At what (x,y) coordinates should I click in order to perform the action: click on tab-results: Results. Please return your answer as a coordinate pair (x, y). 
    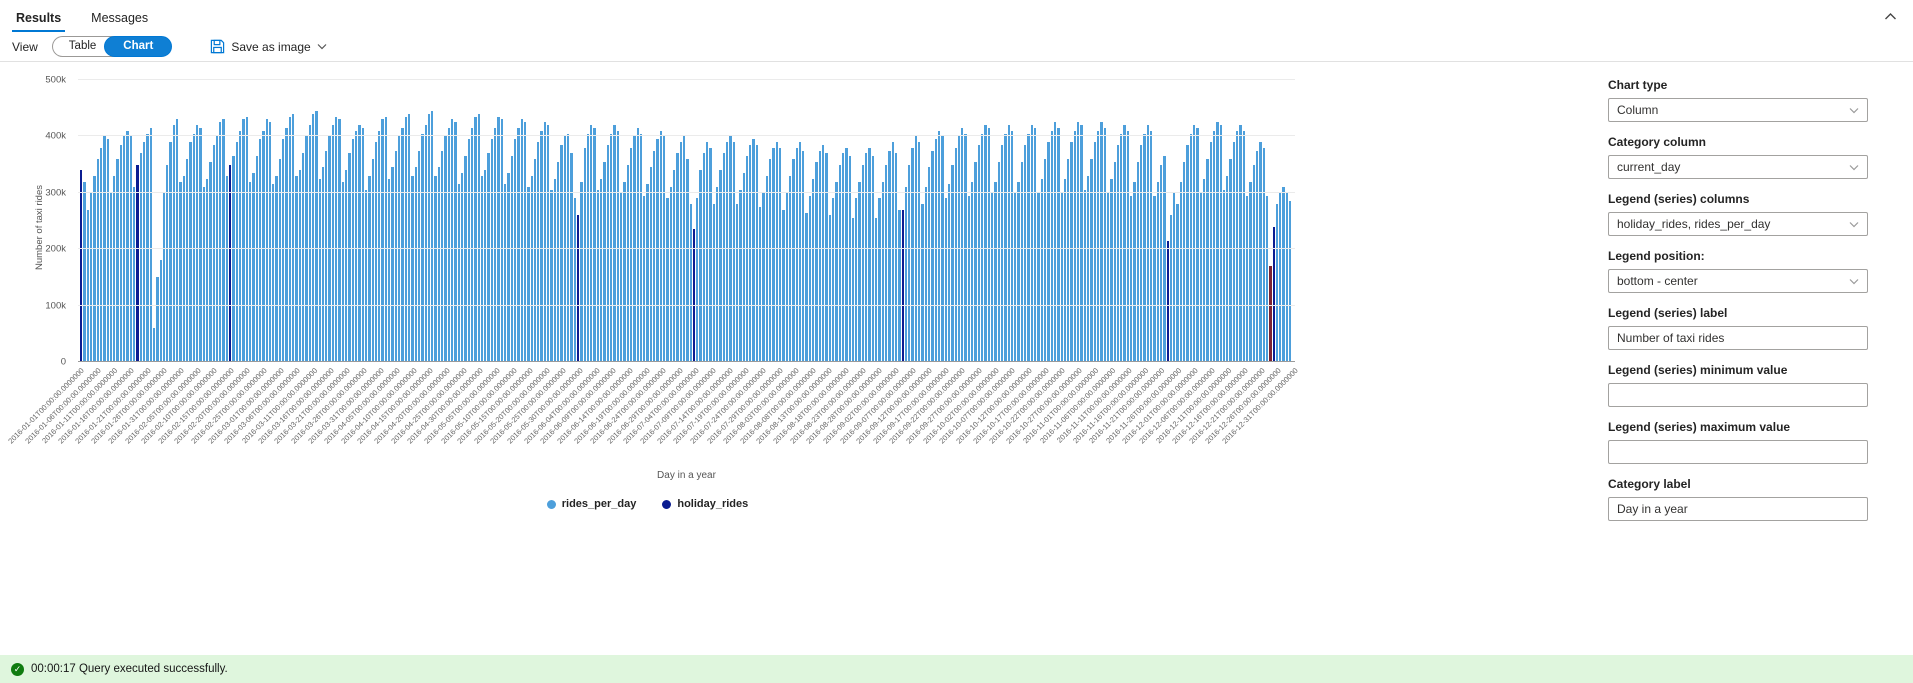
    Looking at the image, I should click on (39, 18).